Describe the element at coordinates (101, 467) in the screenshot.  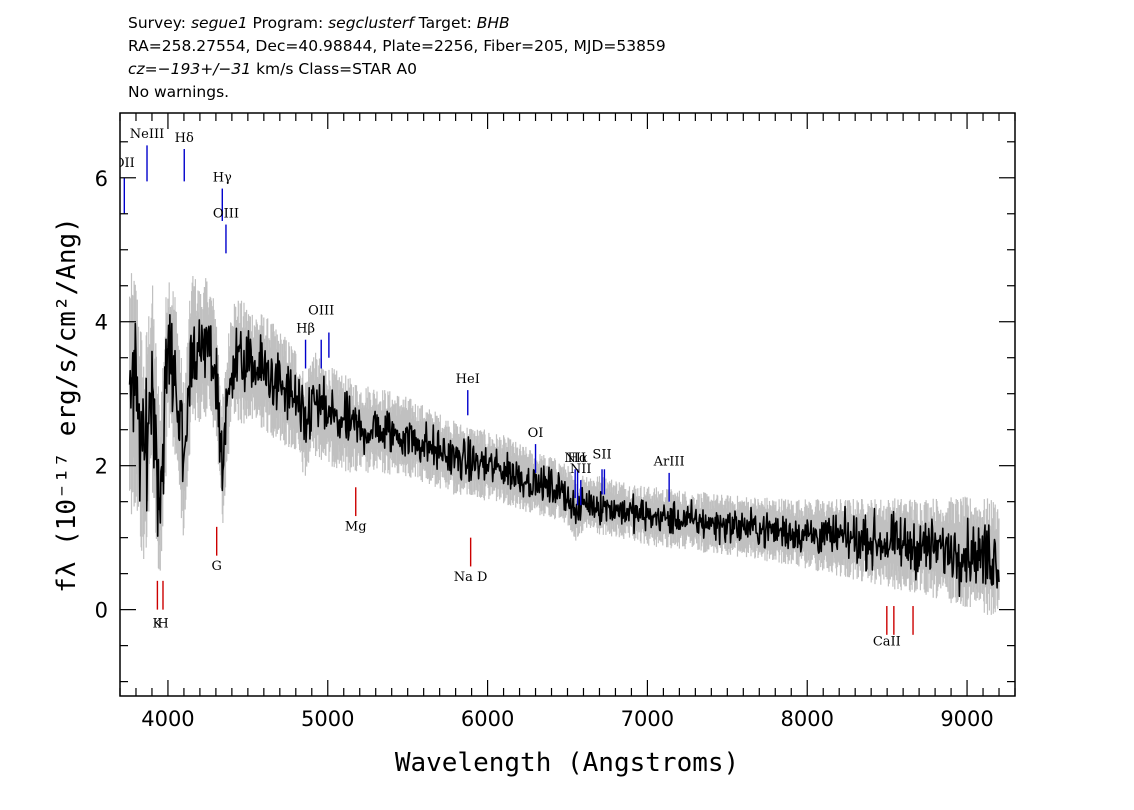
I see `y-tick-label: 2` at that location.